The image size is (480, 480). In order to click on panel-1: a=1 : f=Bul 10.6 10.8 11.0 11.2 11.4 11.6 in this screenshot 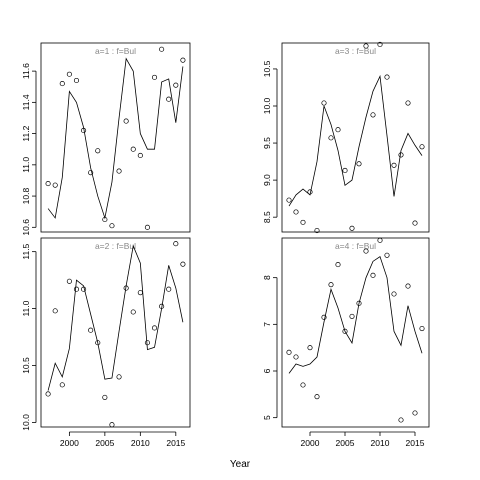, I will do `click(106, 139)`.